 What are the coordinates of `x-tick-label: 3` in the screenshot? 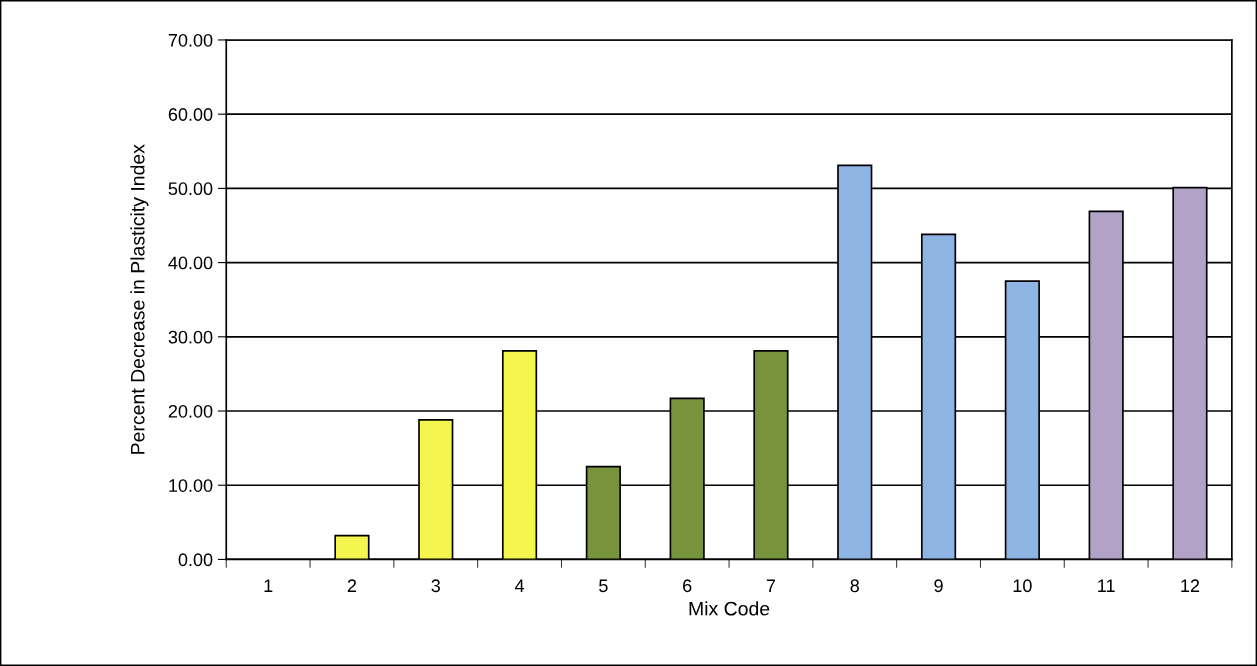 It's located at (435, 586).